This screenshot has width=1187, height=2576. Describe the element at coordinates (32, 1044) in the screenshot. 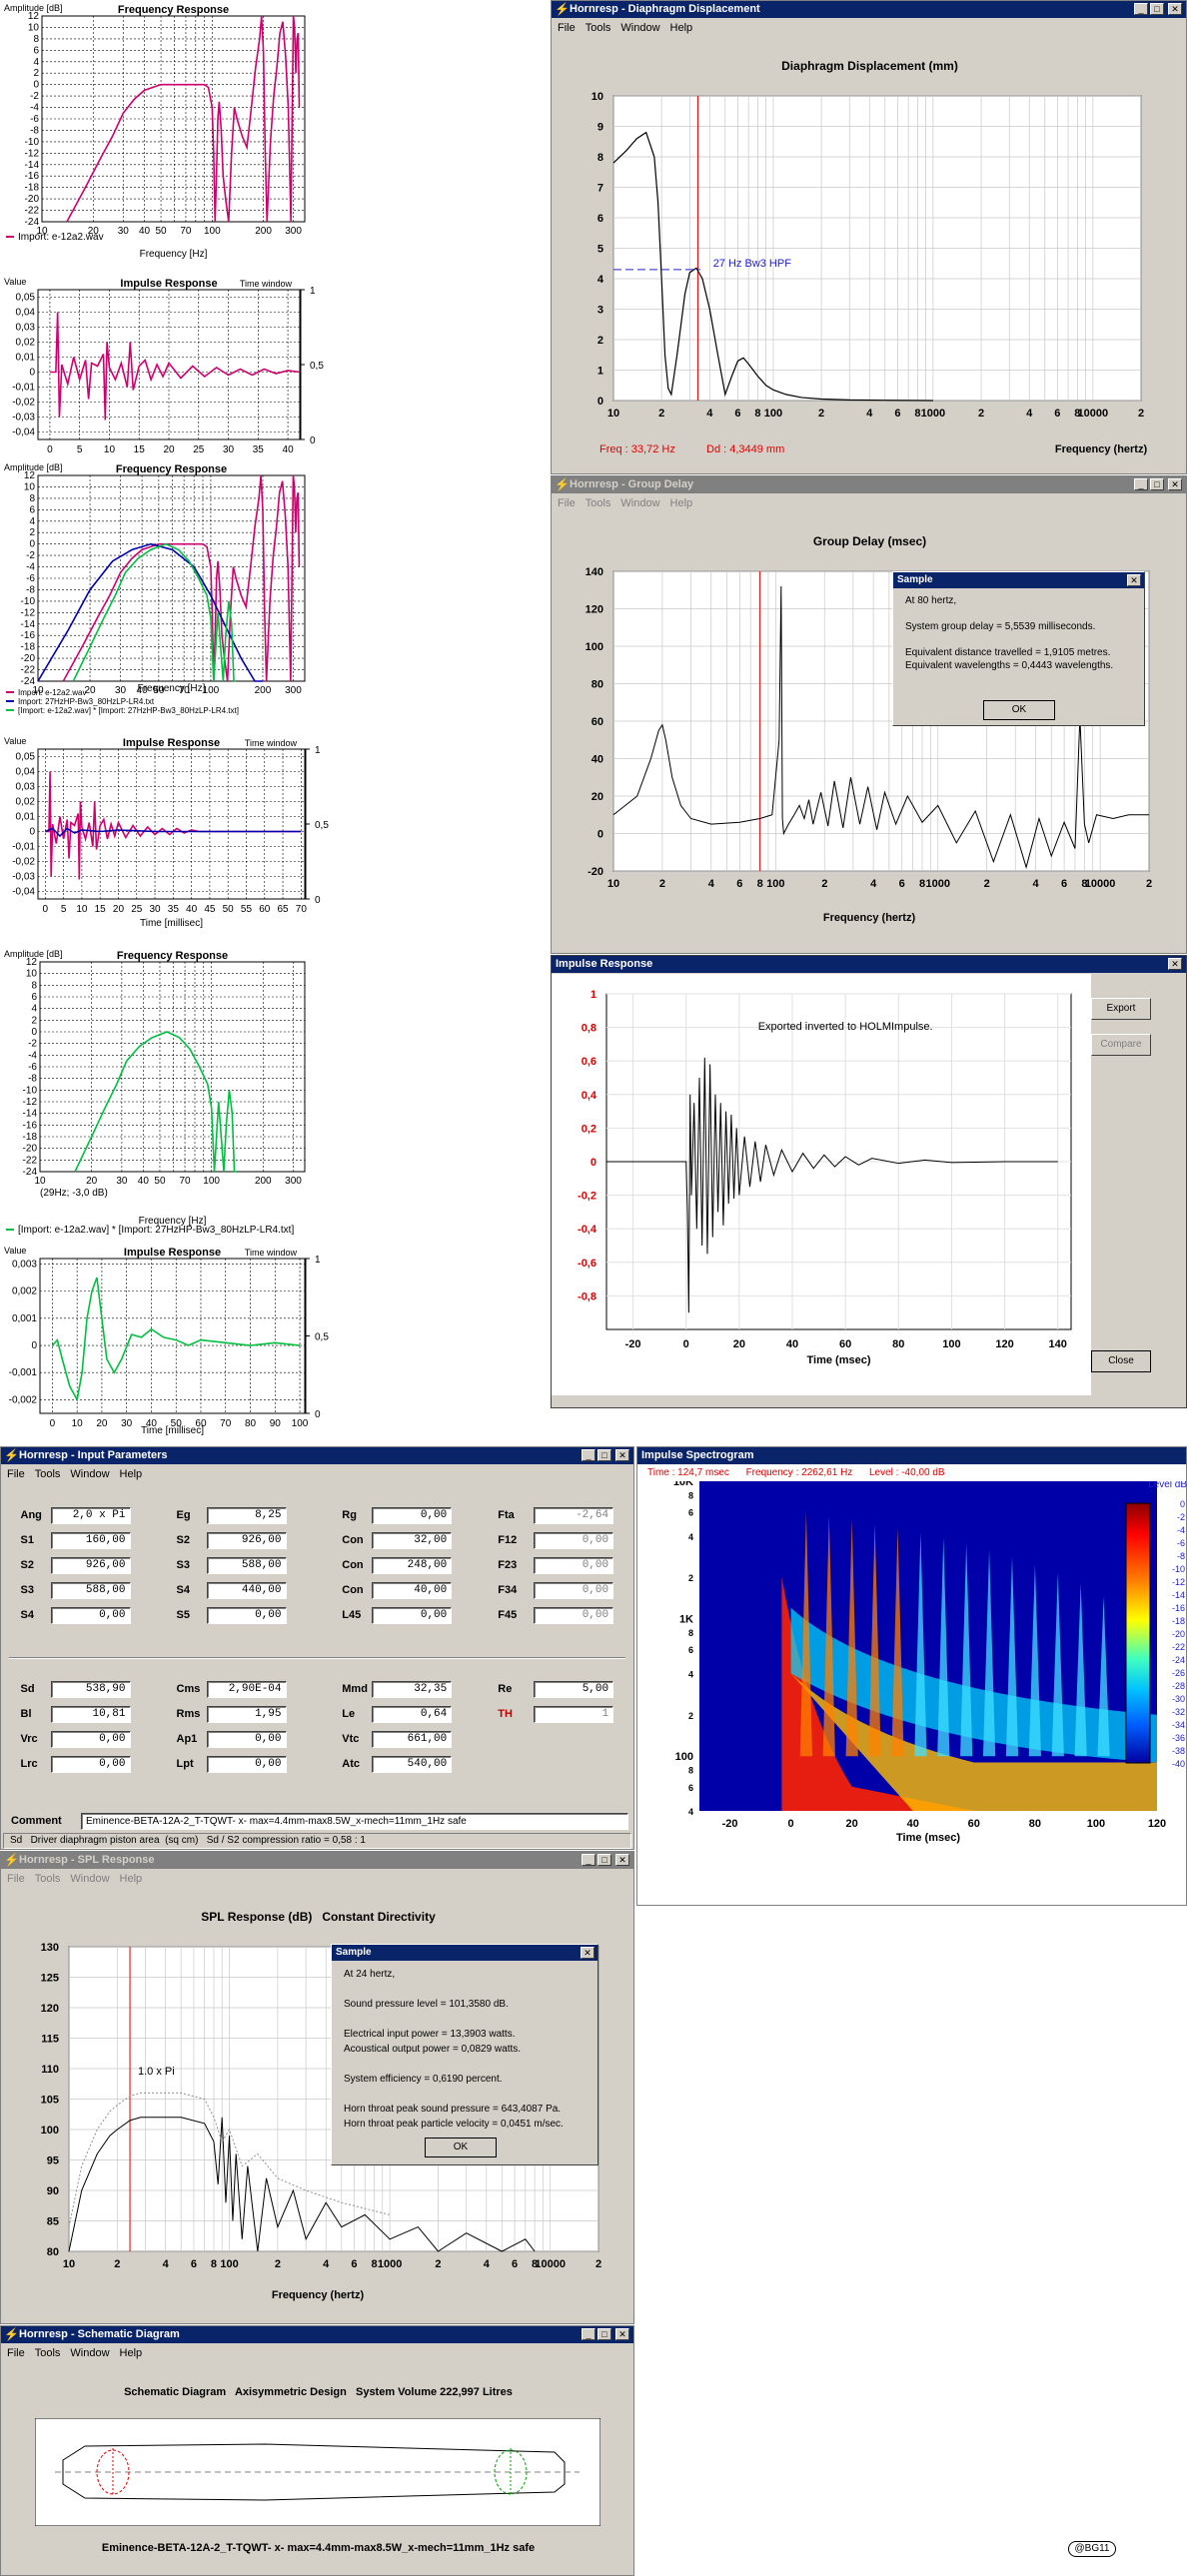

I see `y-tick-label: -2` at that location.